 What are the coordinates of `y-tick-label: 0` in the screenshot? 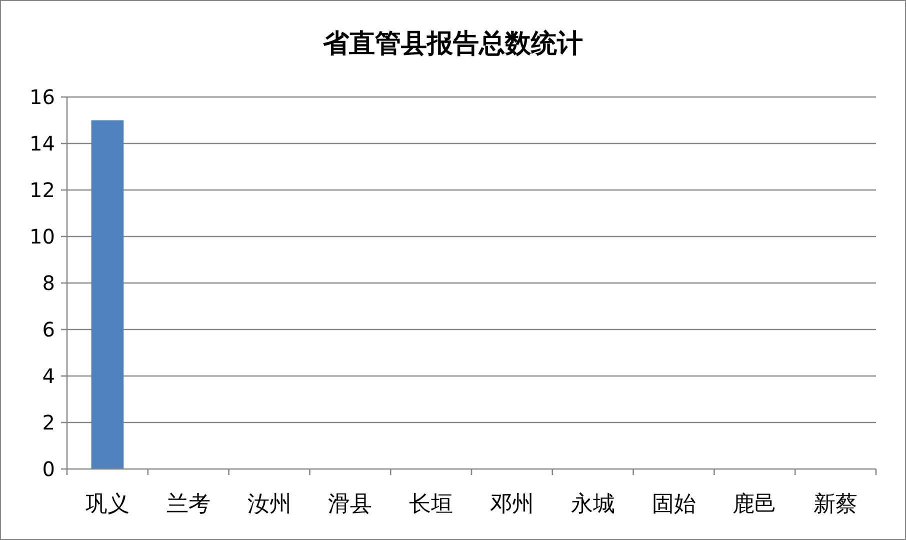 It's located at (48, 469).